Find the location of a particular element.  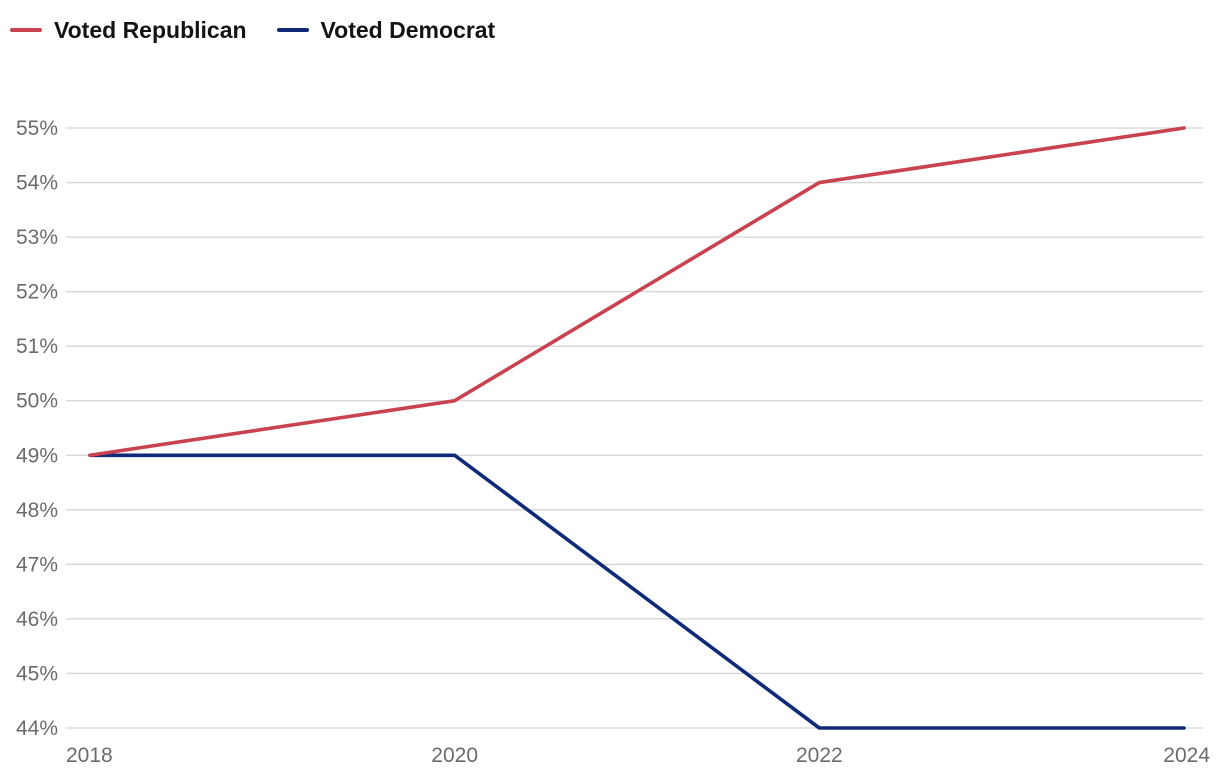

y-tick-label: 55% is located at coordinates (37, 128).